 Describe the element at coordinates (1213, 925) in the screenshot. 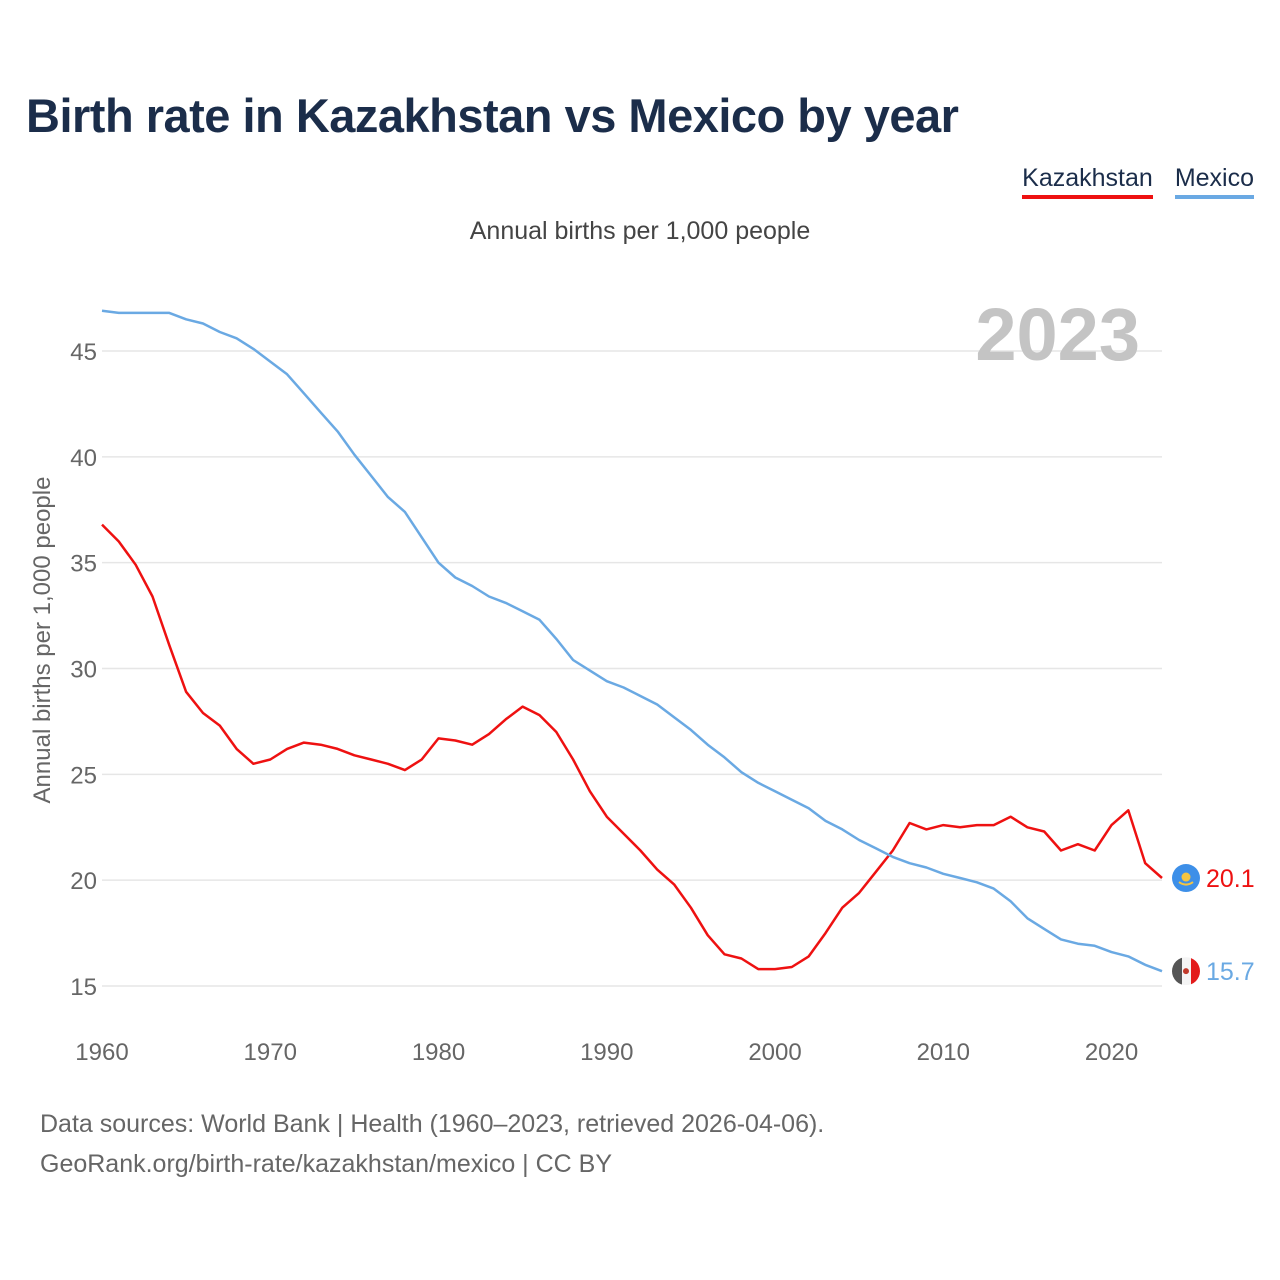

I see `end-markers: 20.1 15.7` at that location.